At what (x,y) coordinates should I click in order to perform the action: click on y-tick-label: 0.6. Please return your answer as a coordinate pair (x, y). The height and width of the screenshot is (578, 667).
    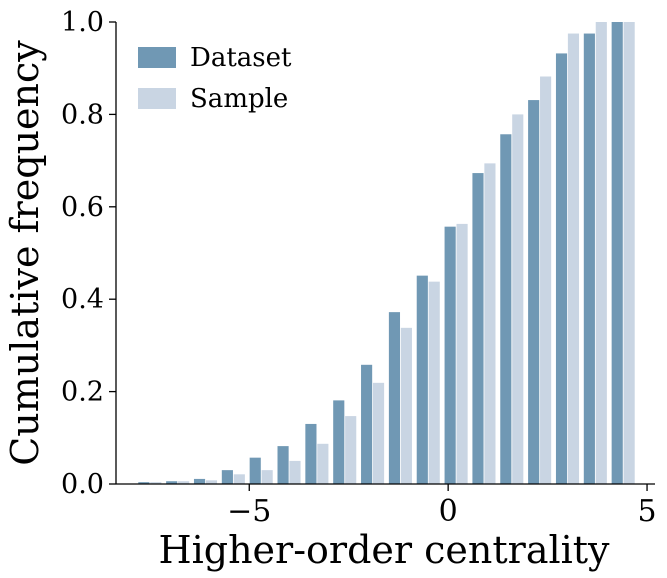
    Looking at the image, I should click on (82, 207).